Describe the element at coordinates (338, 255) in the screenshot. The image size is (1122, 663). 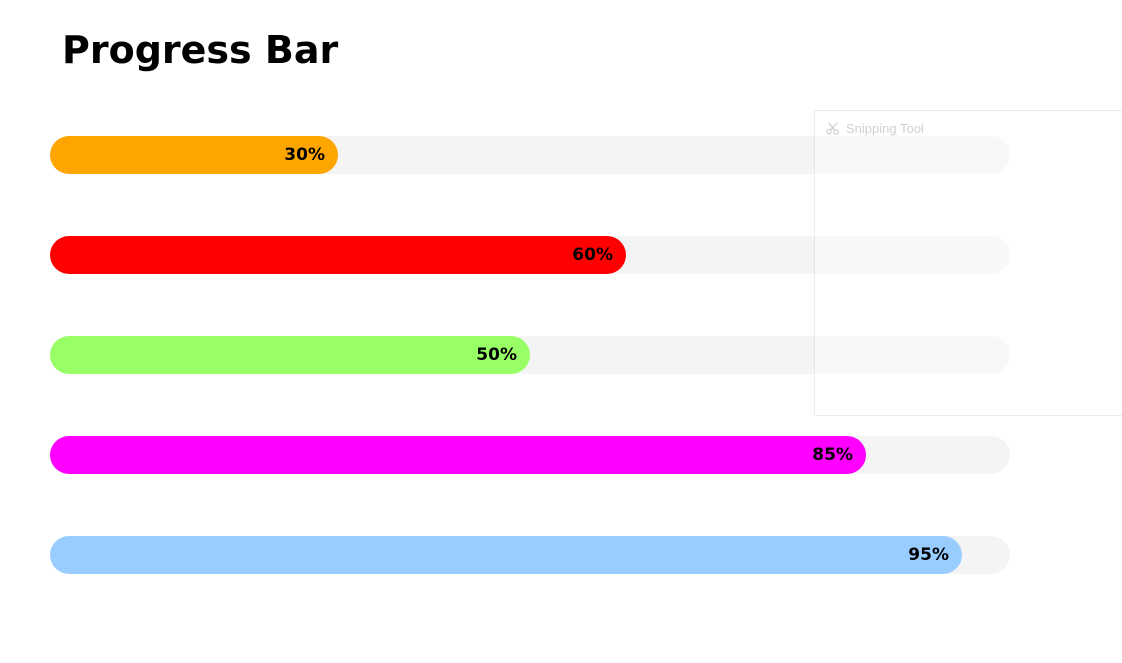
I see `progress-fill-2: 60%` at that location.